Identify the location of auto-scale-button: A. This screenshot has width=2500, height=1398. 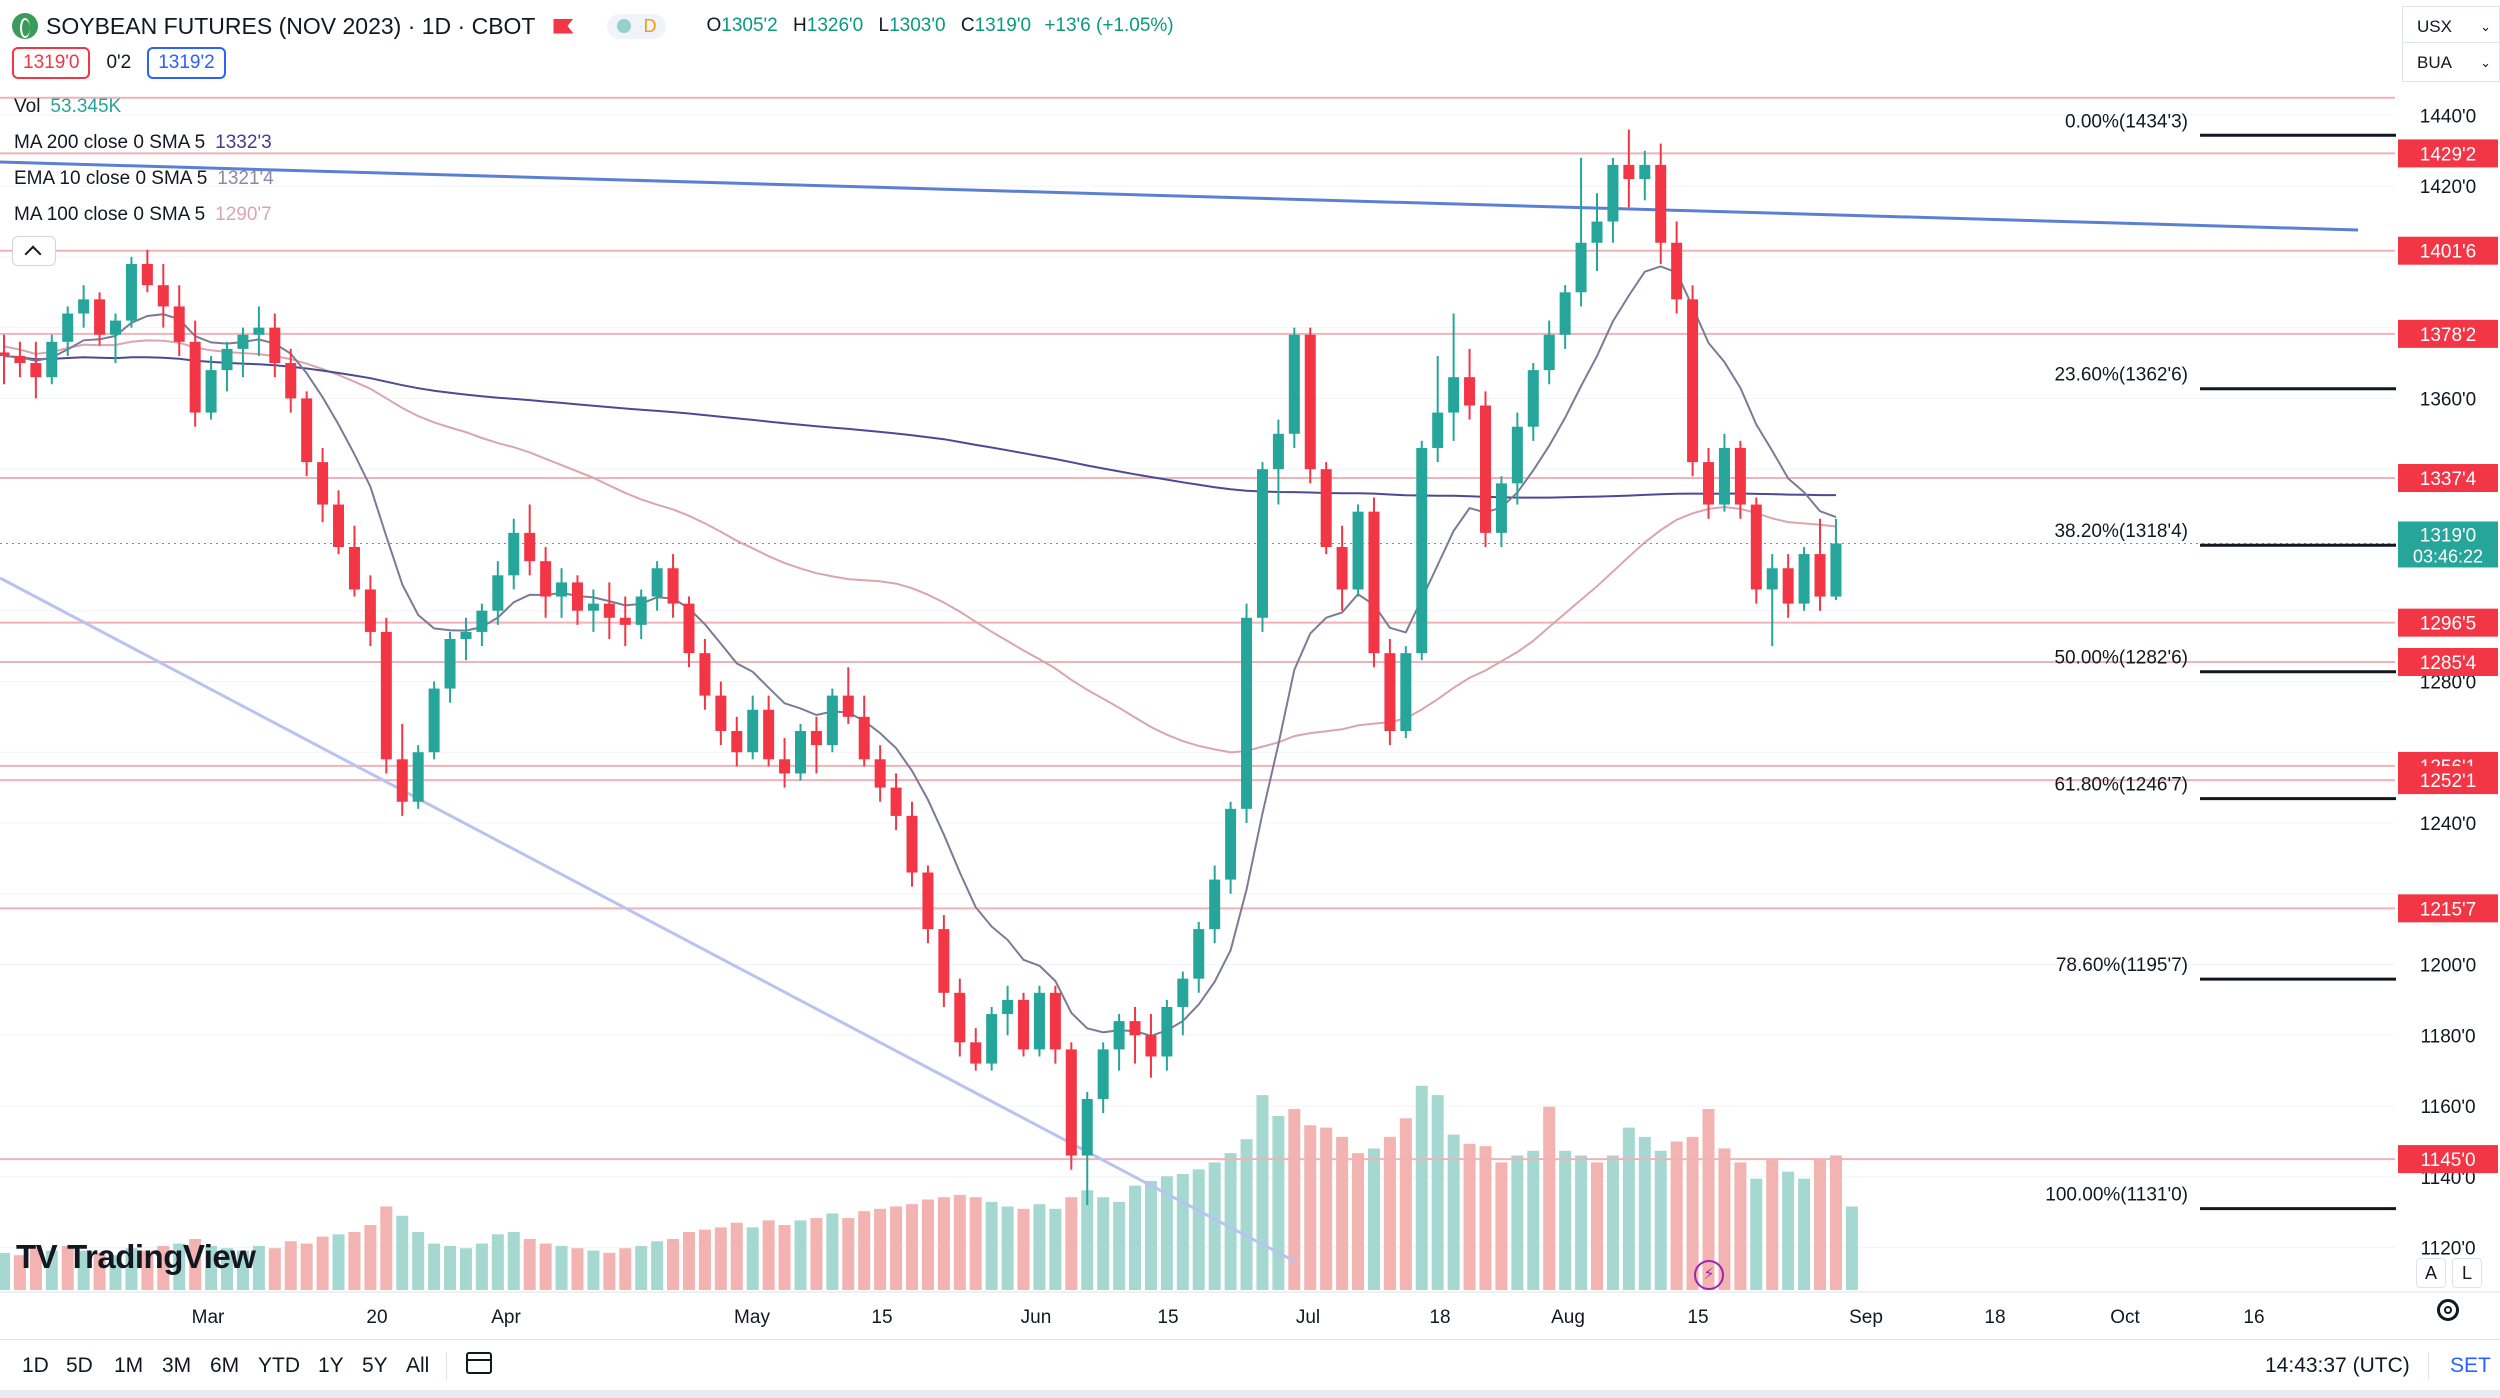
(2431, 1273).